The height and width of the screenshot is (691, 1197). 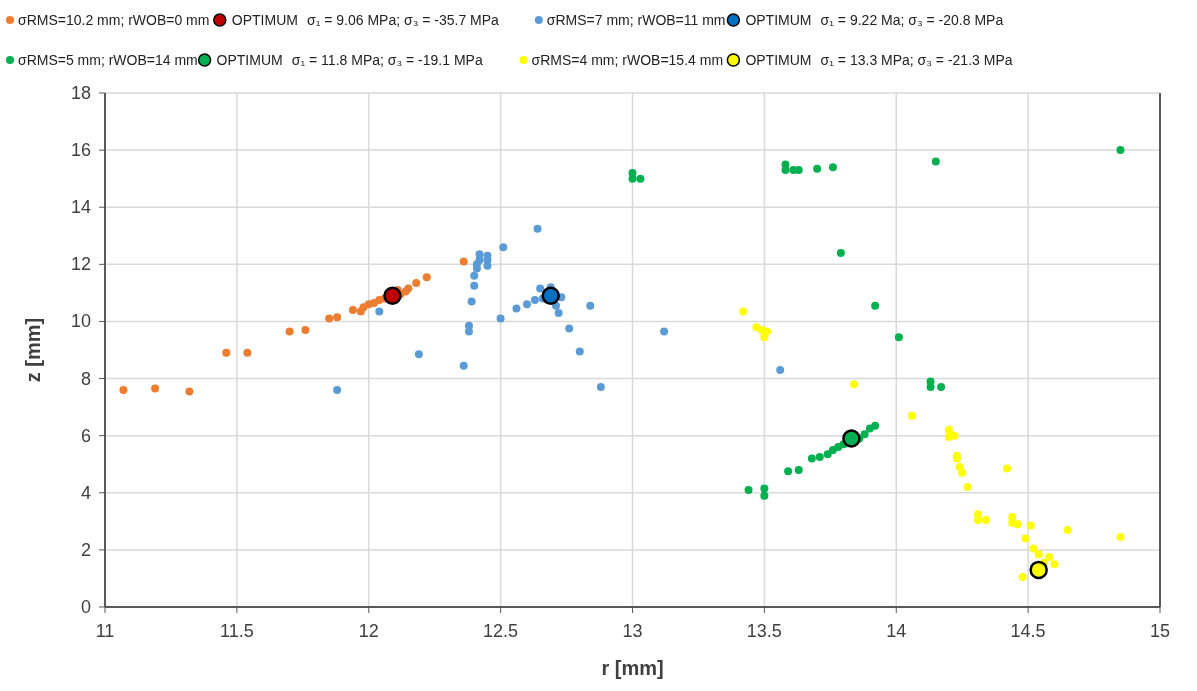 I want to click on x-axis-title: r [mm], so click(x=632, y=668).